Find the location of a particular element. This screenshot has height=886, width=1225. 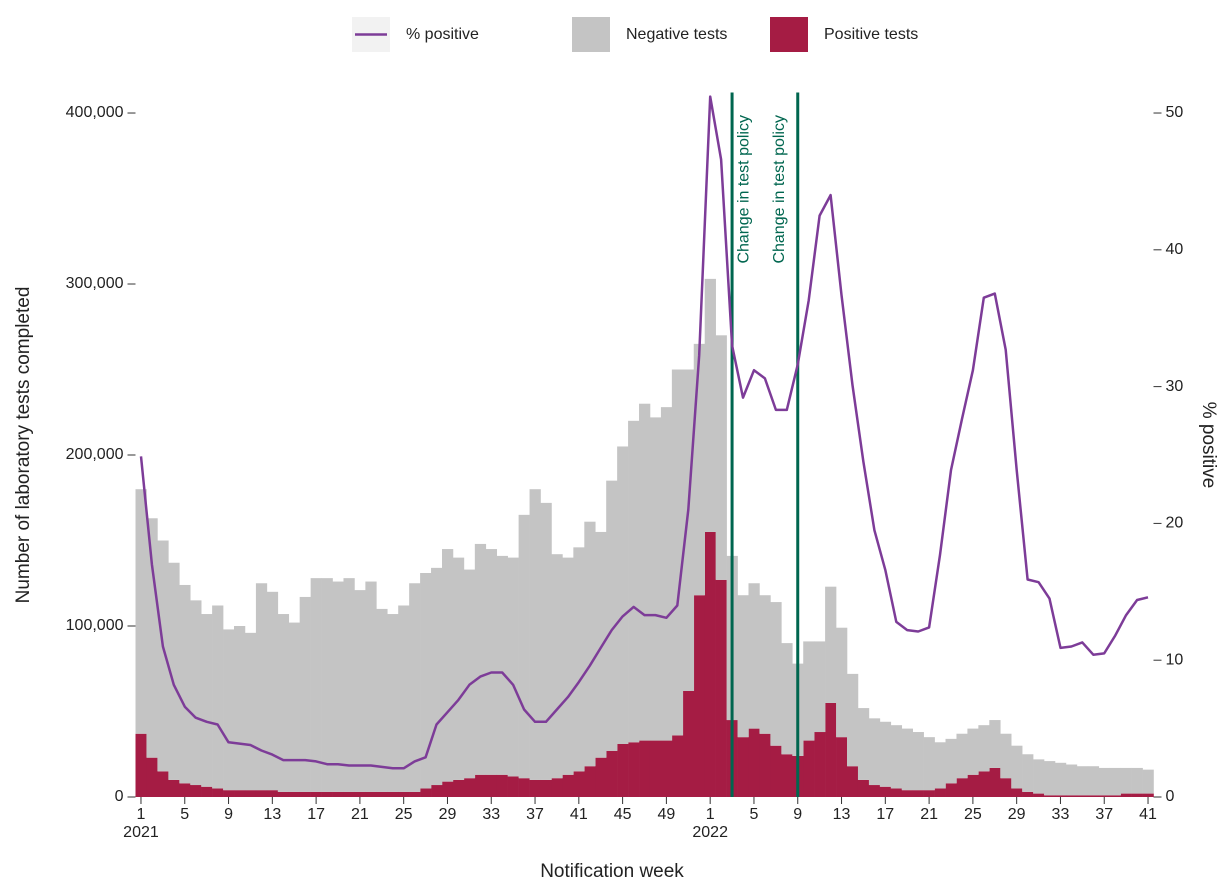

x-tick-label: 37 is located at coordinates (1104, 814).